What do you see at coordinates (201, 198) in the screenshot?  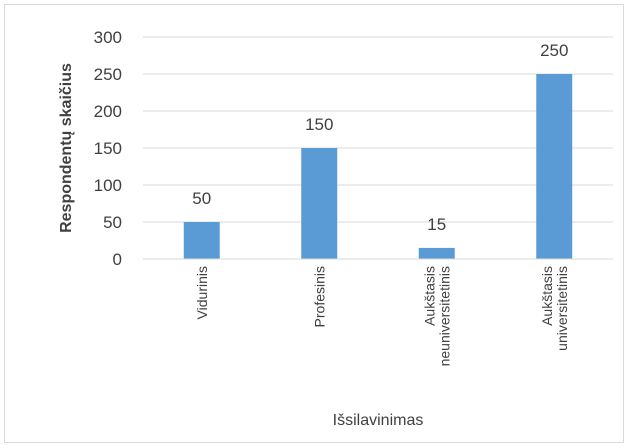 I see `data-label: 50` at bounding box center [201, 198].